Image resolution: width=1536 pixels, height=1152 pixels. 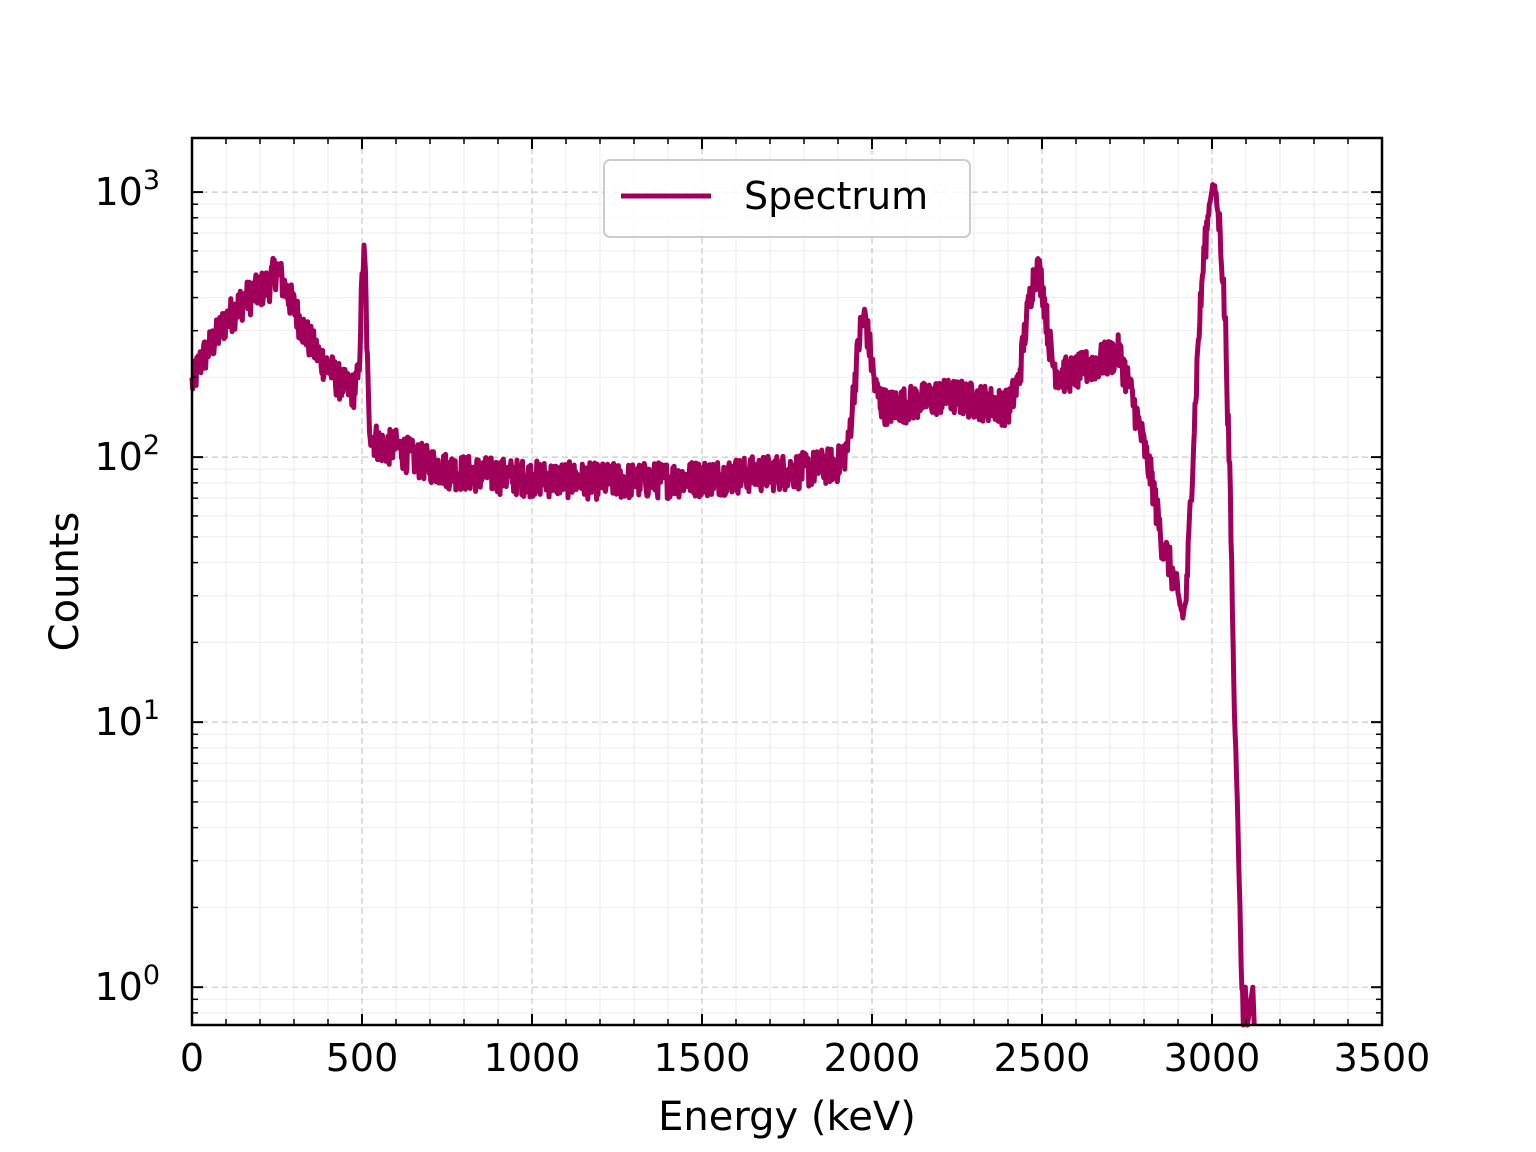 What do you see at coordinates (1382, 1058) in the screenshot?
I see `x-tick-label: 3500` at bounding box center [1382, 1058].